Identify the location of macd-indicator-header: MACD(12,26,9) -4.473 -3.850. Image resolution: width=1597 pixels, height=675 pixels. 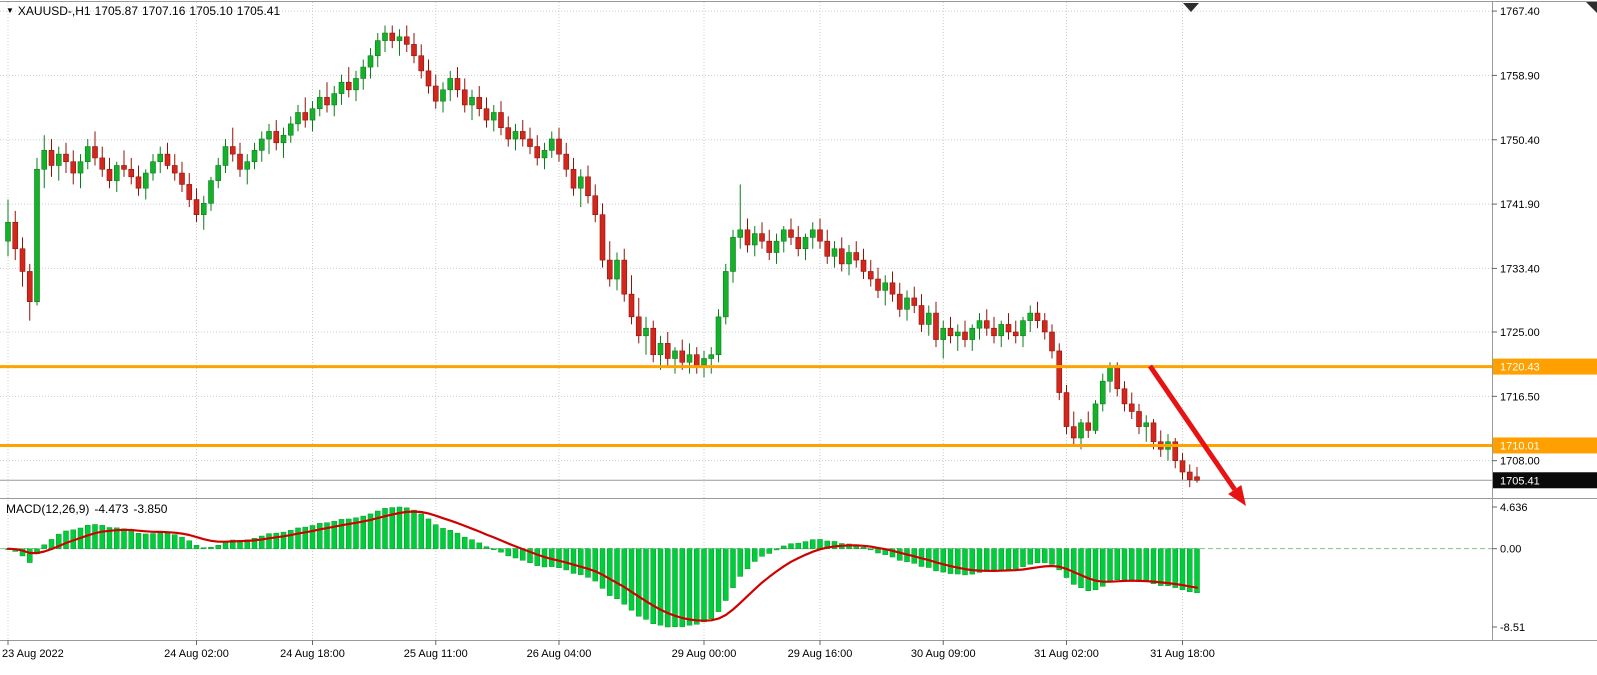
(89, 509).